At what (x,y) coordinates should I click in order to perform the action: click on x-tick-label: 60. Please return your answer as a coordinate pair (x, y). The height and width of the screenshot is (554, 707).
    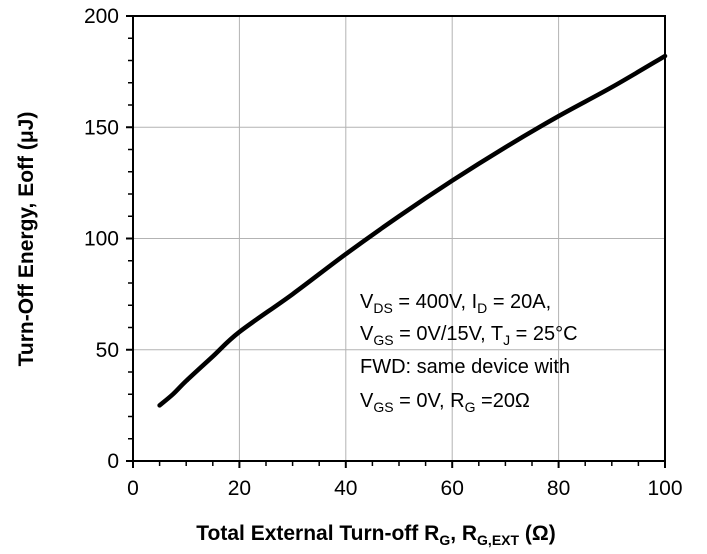
    Looking at the image, I should click on (452, 488).